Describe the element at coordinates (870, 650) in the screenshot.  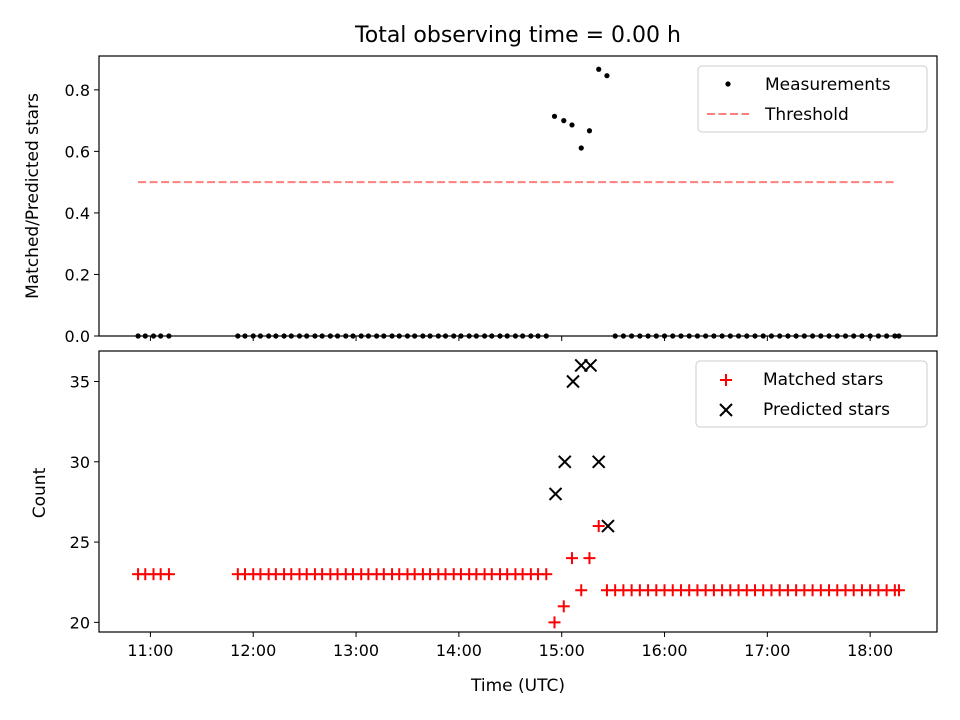
I see `x-tick-label: 18:00` at that location.